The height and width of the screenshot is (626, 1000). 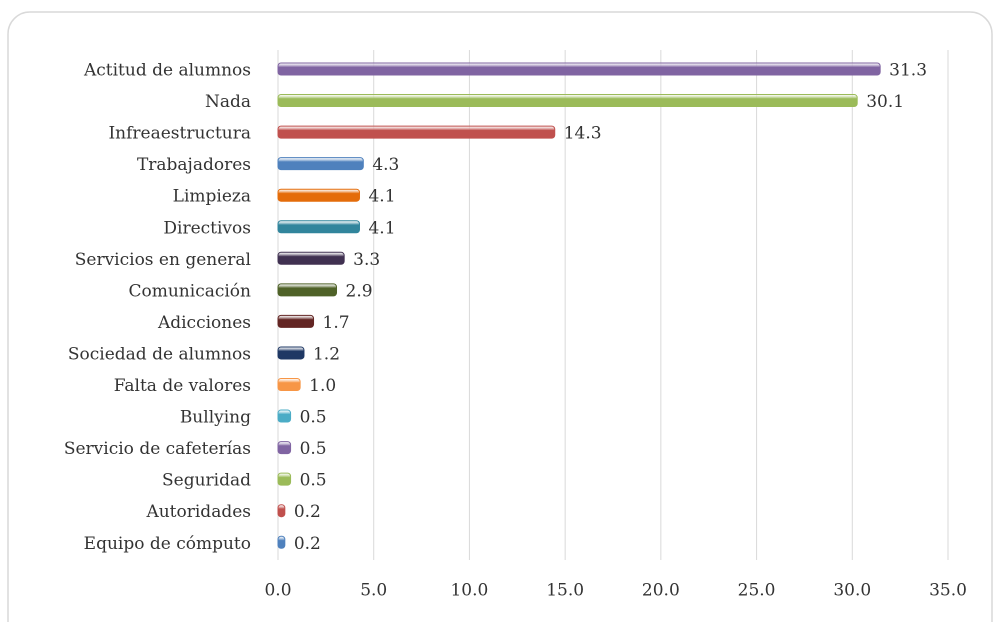 I want to click on x-tick-label: 20.0, so click(x=661, y=591).